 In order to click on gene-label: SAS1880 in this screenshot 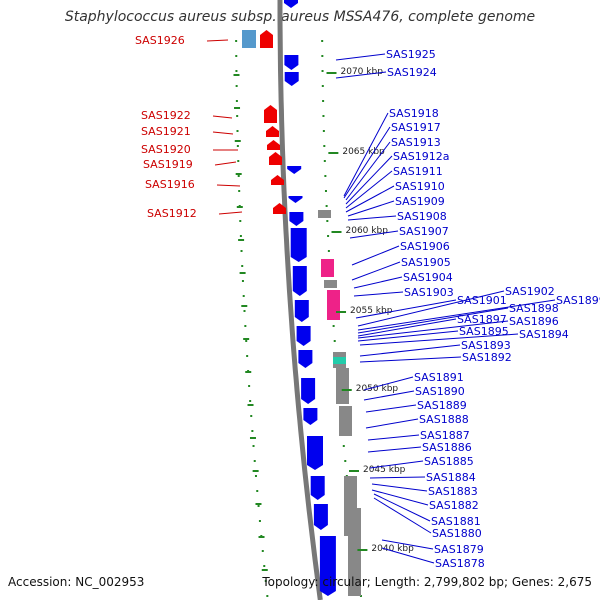, I will do `click(457, 533)`.